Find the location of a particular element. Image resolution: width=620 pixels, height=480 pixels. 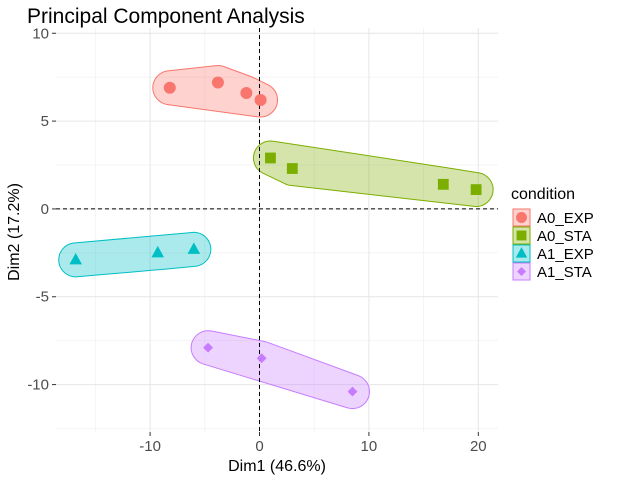

y-axis-label: Dim2 (17.2%) is located at coordinates (14, 232).